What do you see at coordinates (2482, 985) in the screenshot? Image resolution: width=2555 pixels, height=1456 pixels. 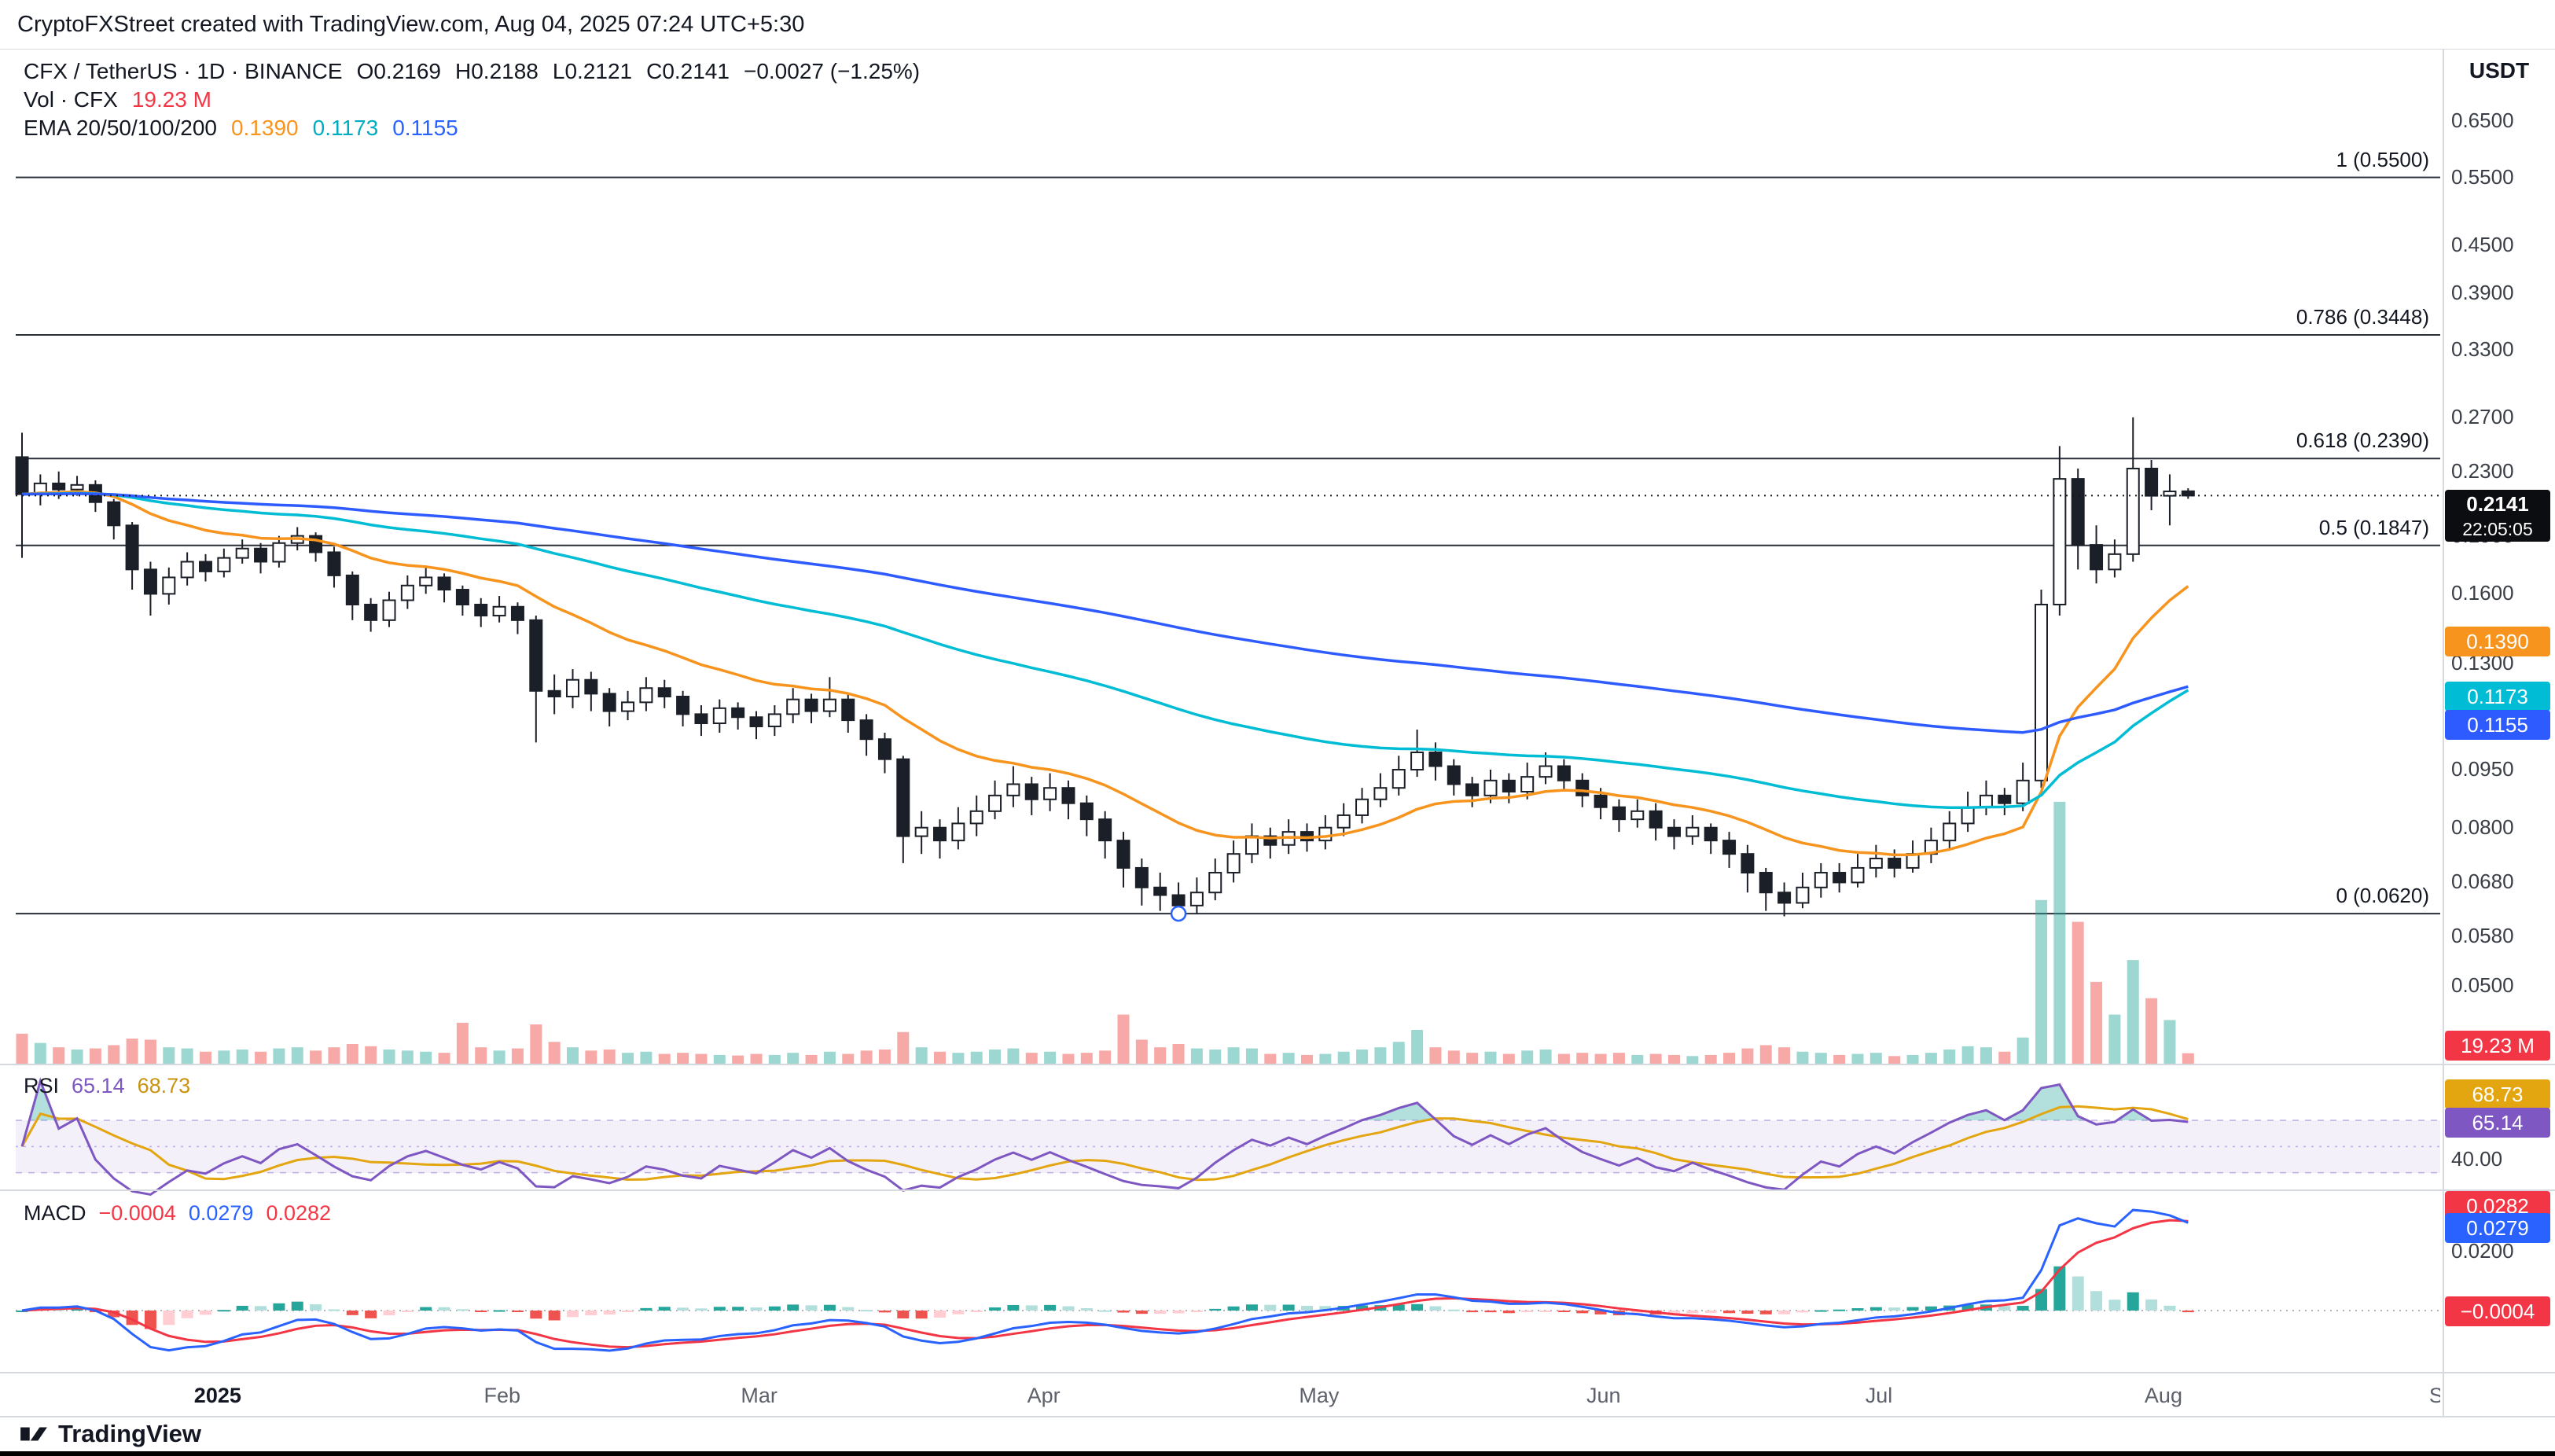 I see `price-tick-label: 0.0500` at bounding box center [2482, 985].